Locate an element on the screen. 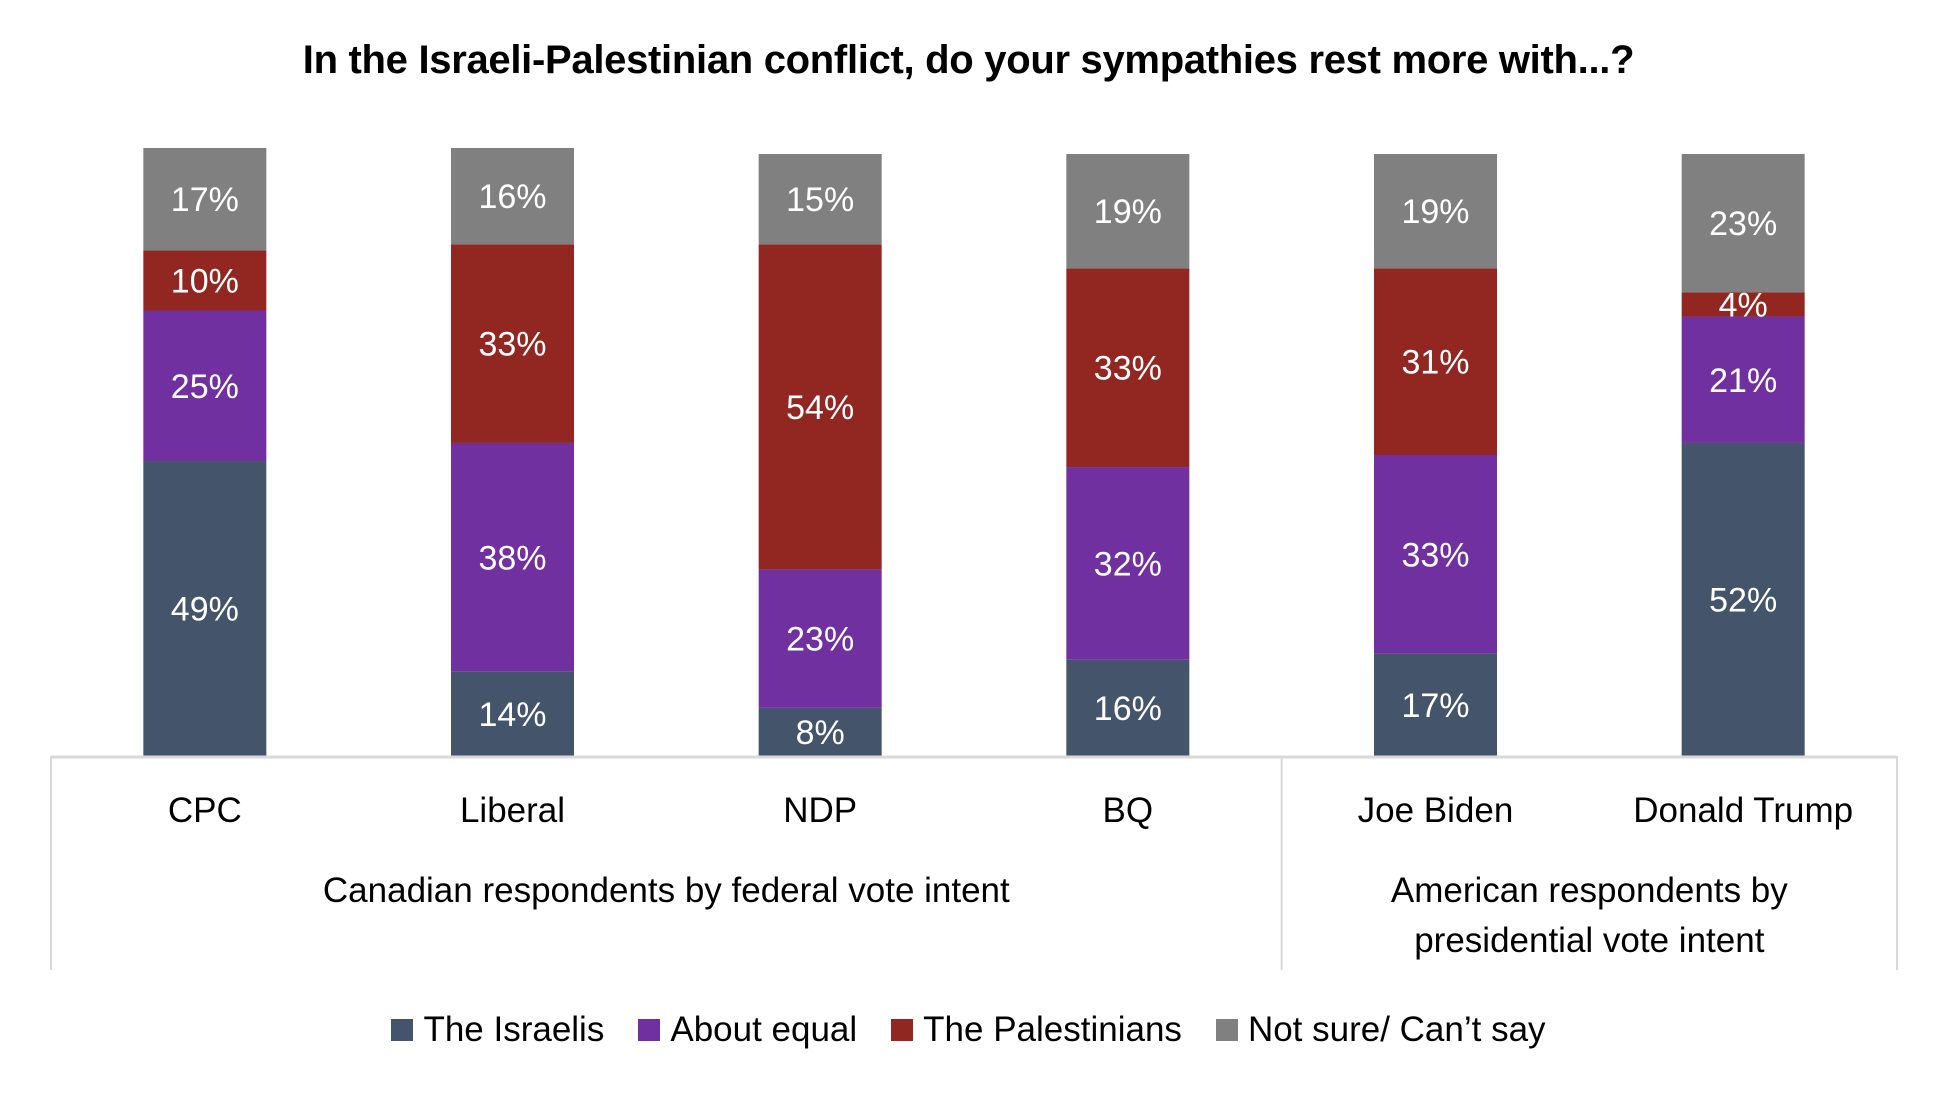 Image resolution: width=1937 pixels, height=1093 pixels. data-label-ndp-the-palestinians: 54% is located at coordinates (820, 408).